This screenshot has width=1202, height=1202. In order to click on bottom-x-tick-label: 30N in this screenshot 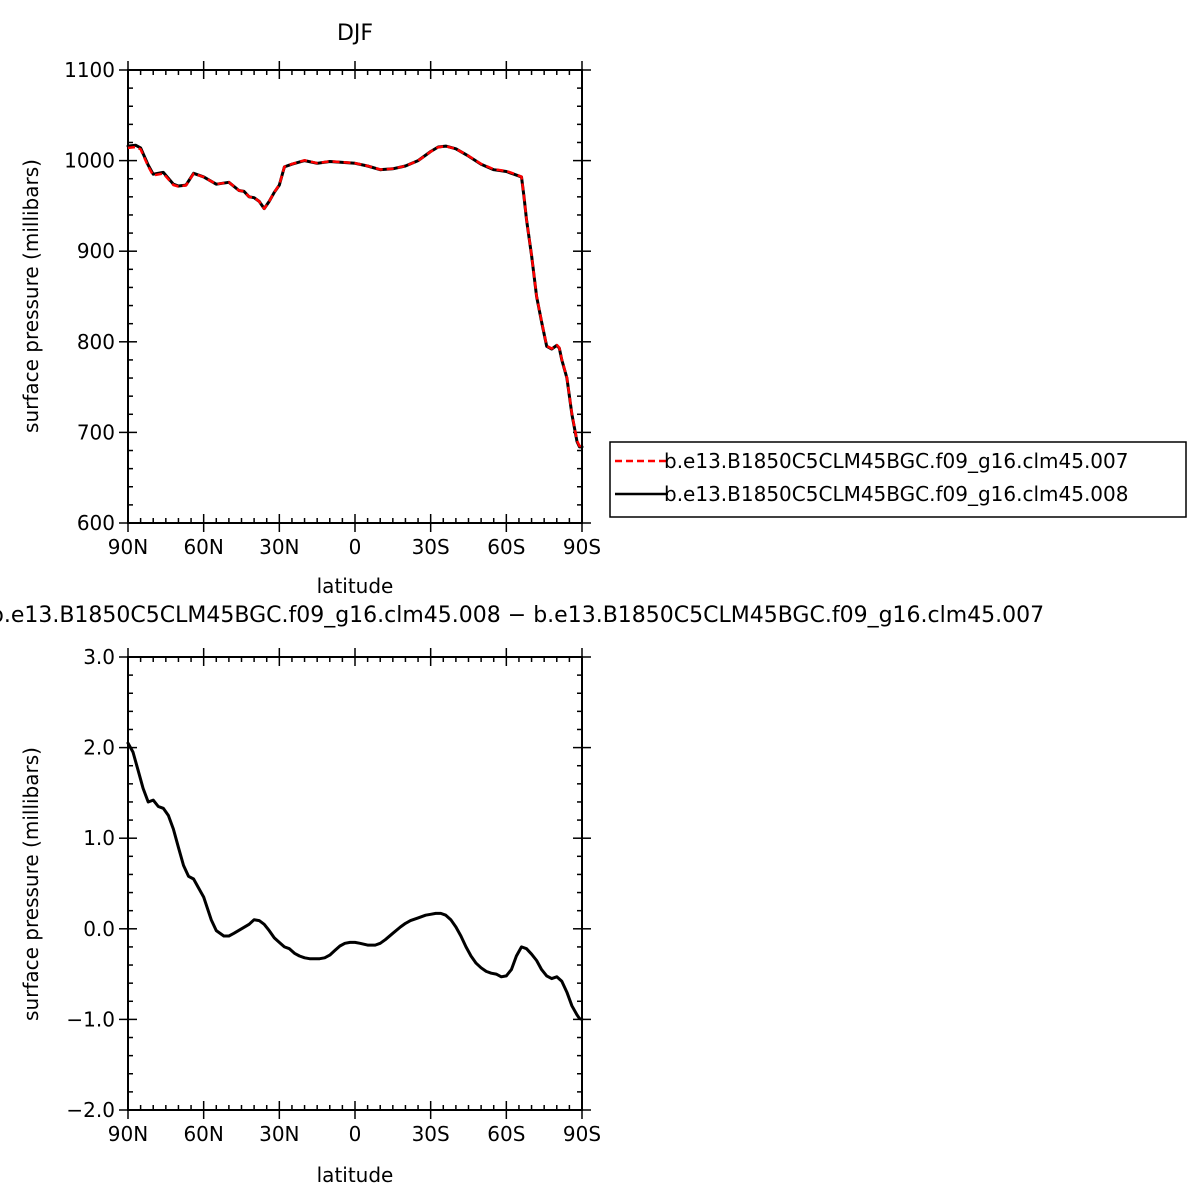, I will do `click(279, 1134)`.